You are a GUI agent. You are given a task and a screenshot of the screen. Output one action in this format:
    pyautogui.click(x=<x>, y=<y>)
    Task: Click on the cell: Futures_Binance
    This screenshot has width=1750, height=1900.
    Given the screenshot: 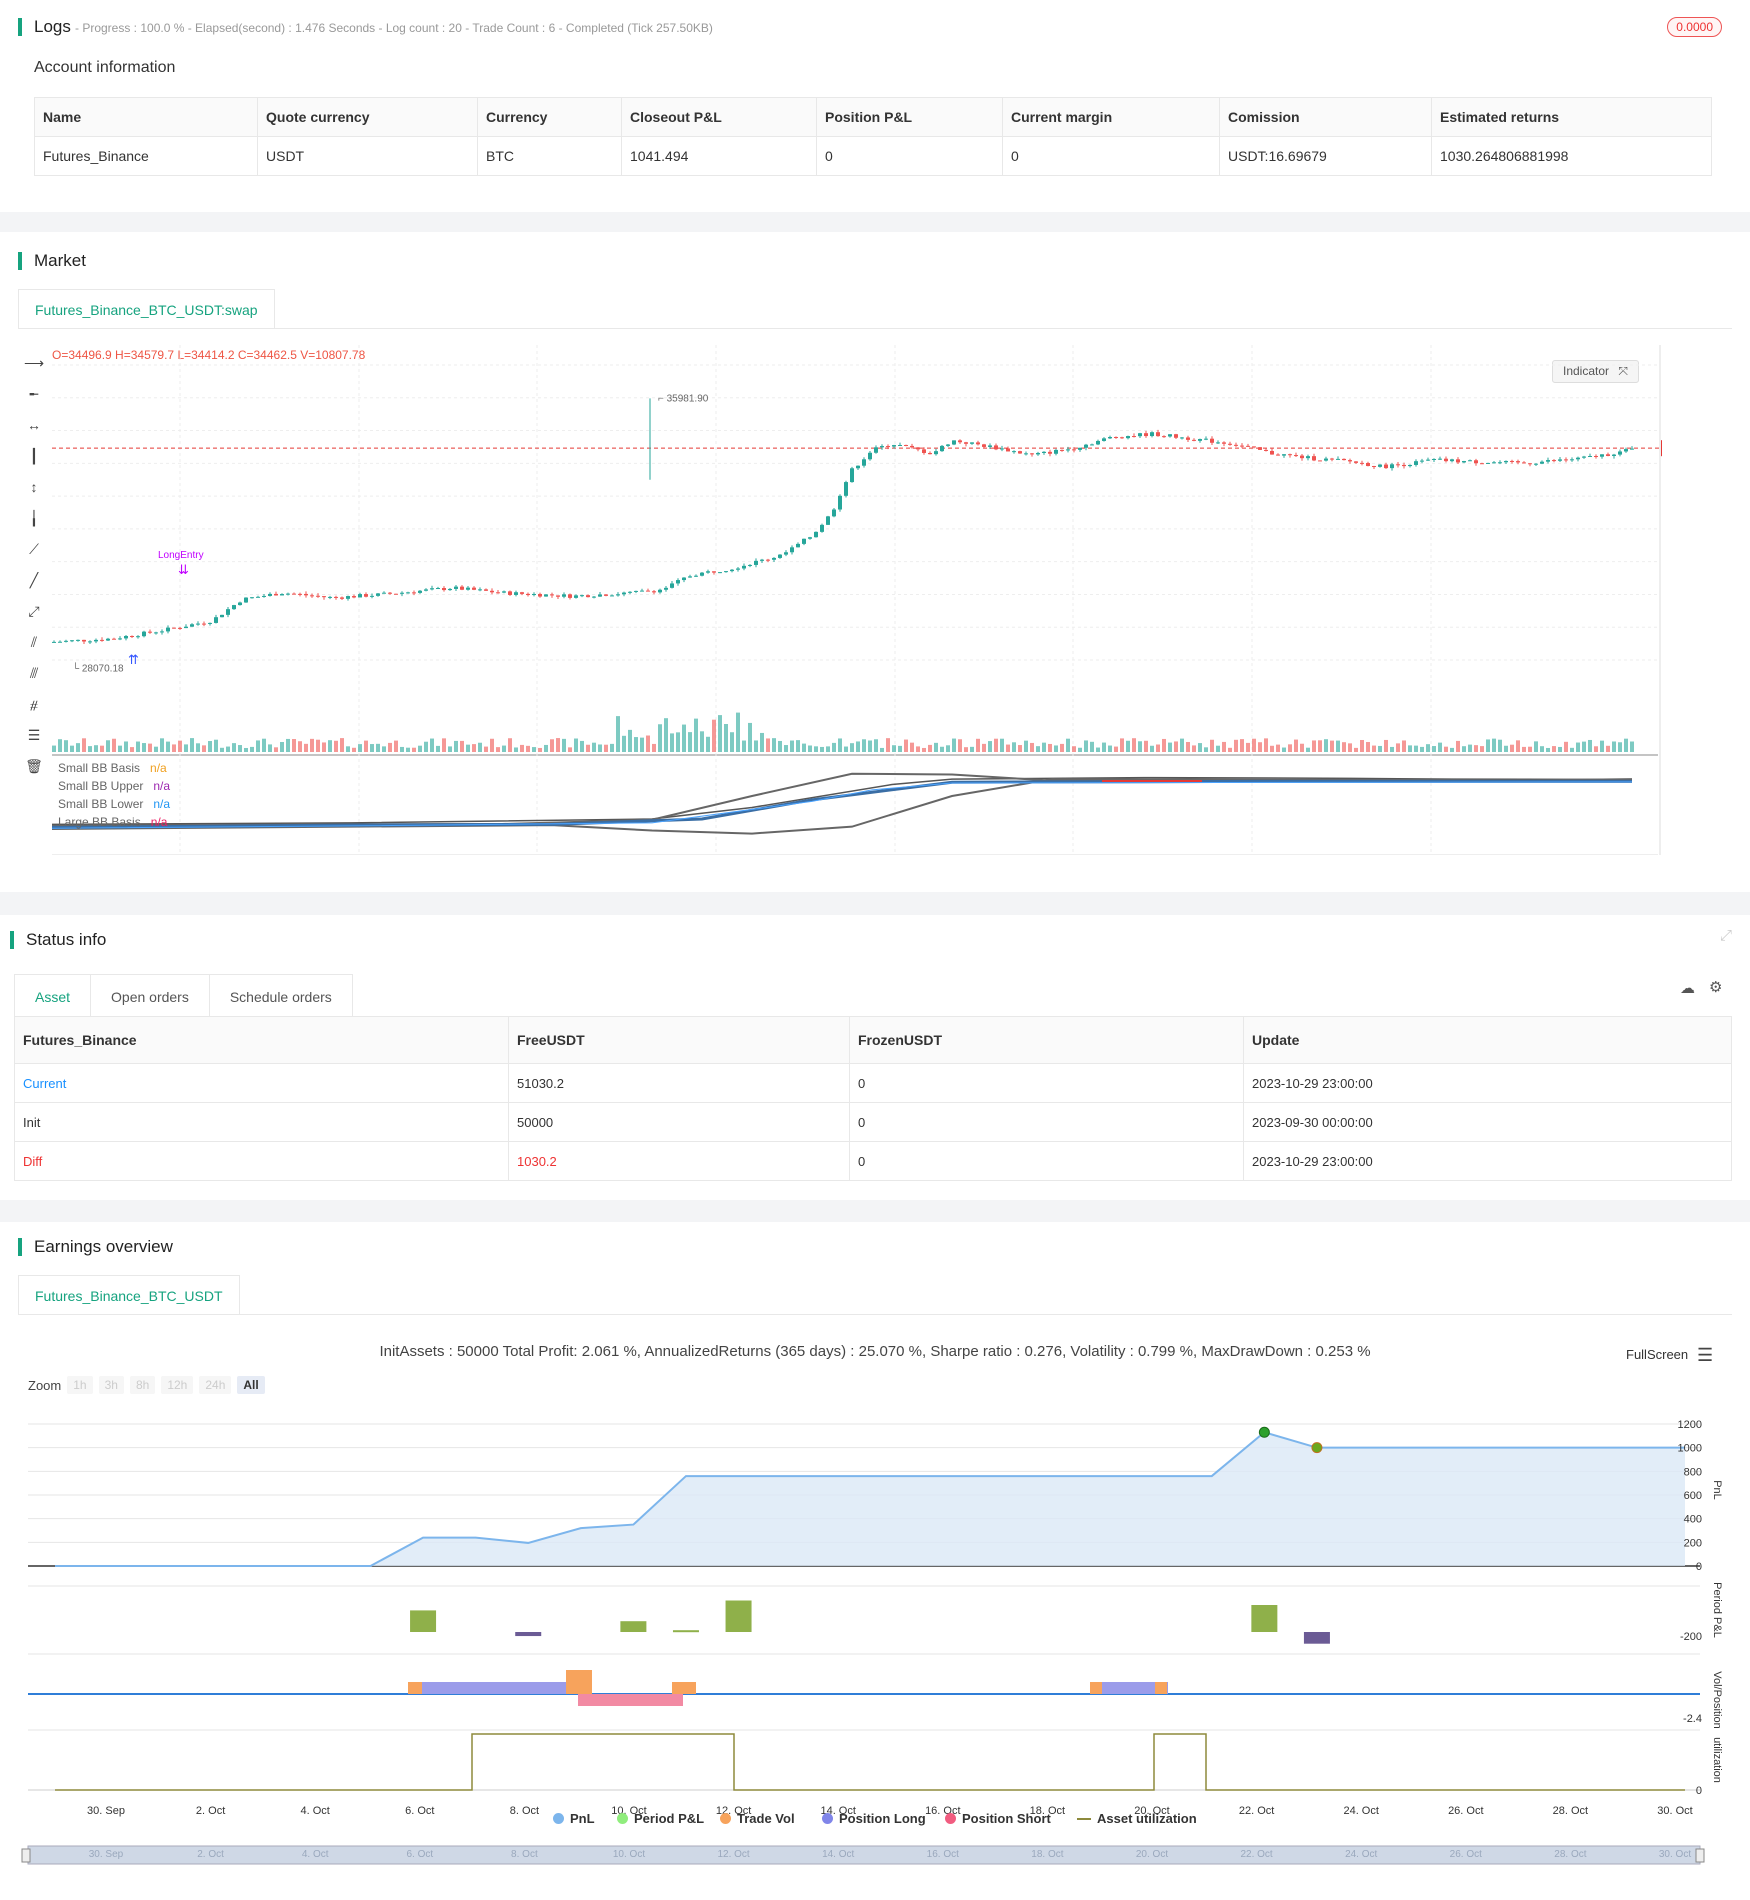 What is the action you would take?
    pyautogui.click(x=146, y=156)
    